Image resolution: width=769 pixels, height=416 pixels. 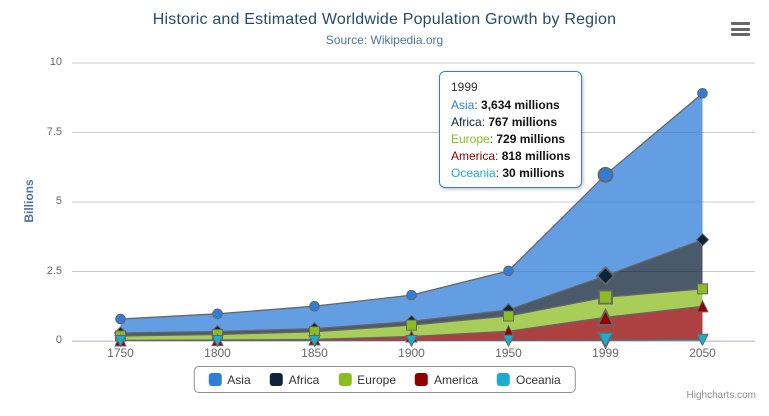 I want to click on legend-item-asia: Asia, so click(x=229, y=379).